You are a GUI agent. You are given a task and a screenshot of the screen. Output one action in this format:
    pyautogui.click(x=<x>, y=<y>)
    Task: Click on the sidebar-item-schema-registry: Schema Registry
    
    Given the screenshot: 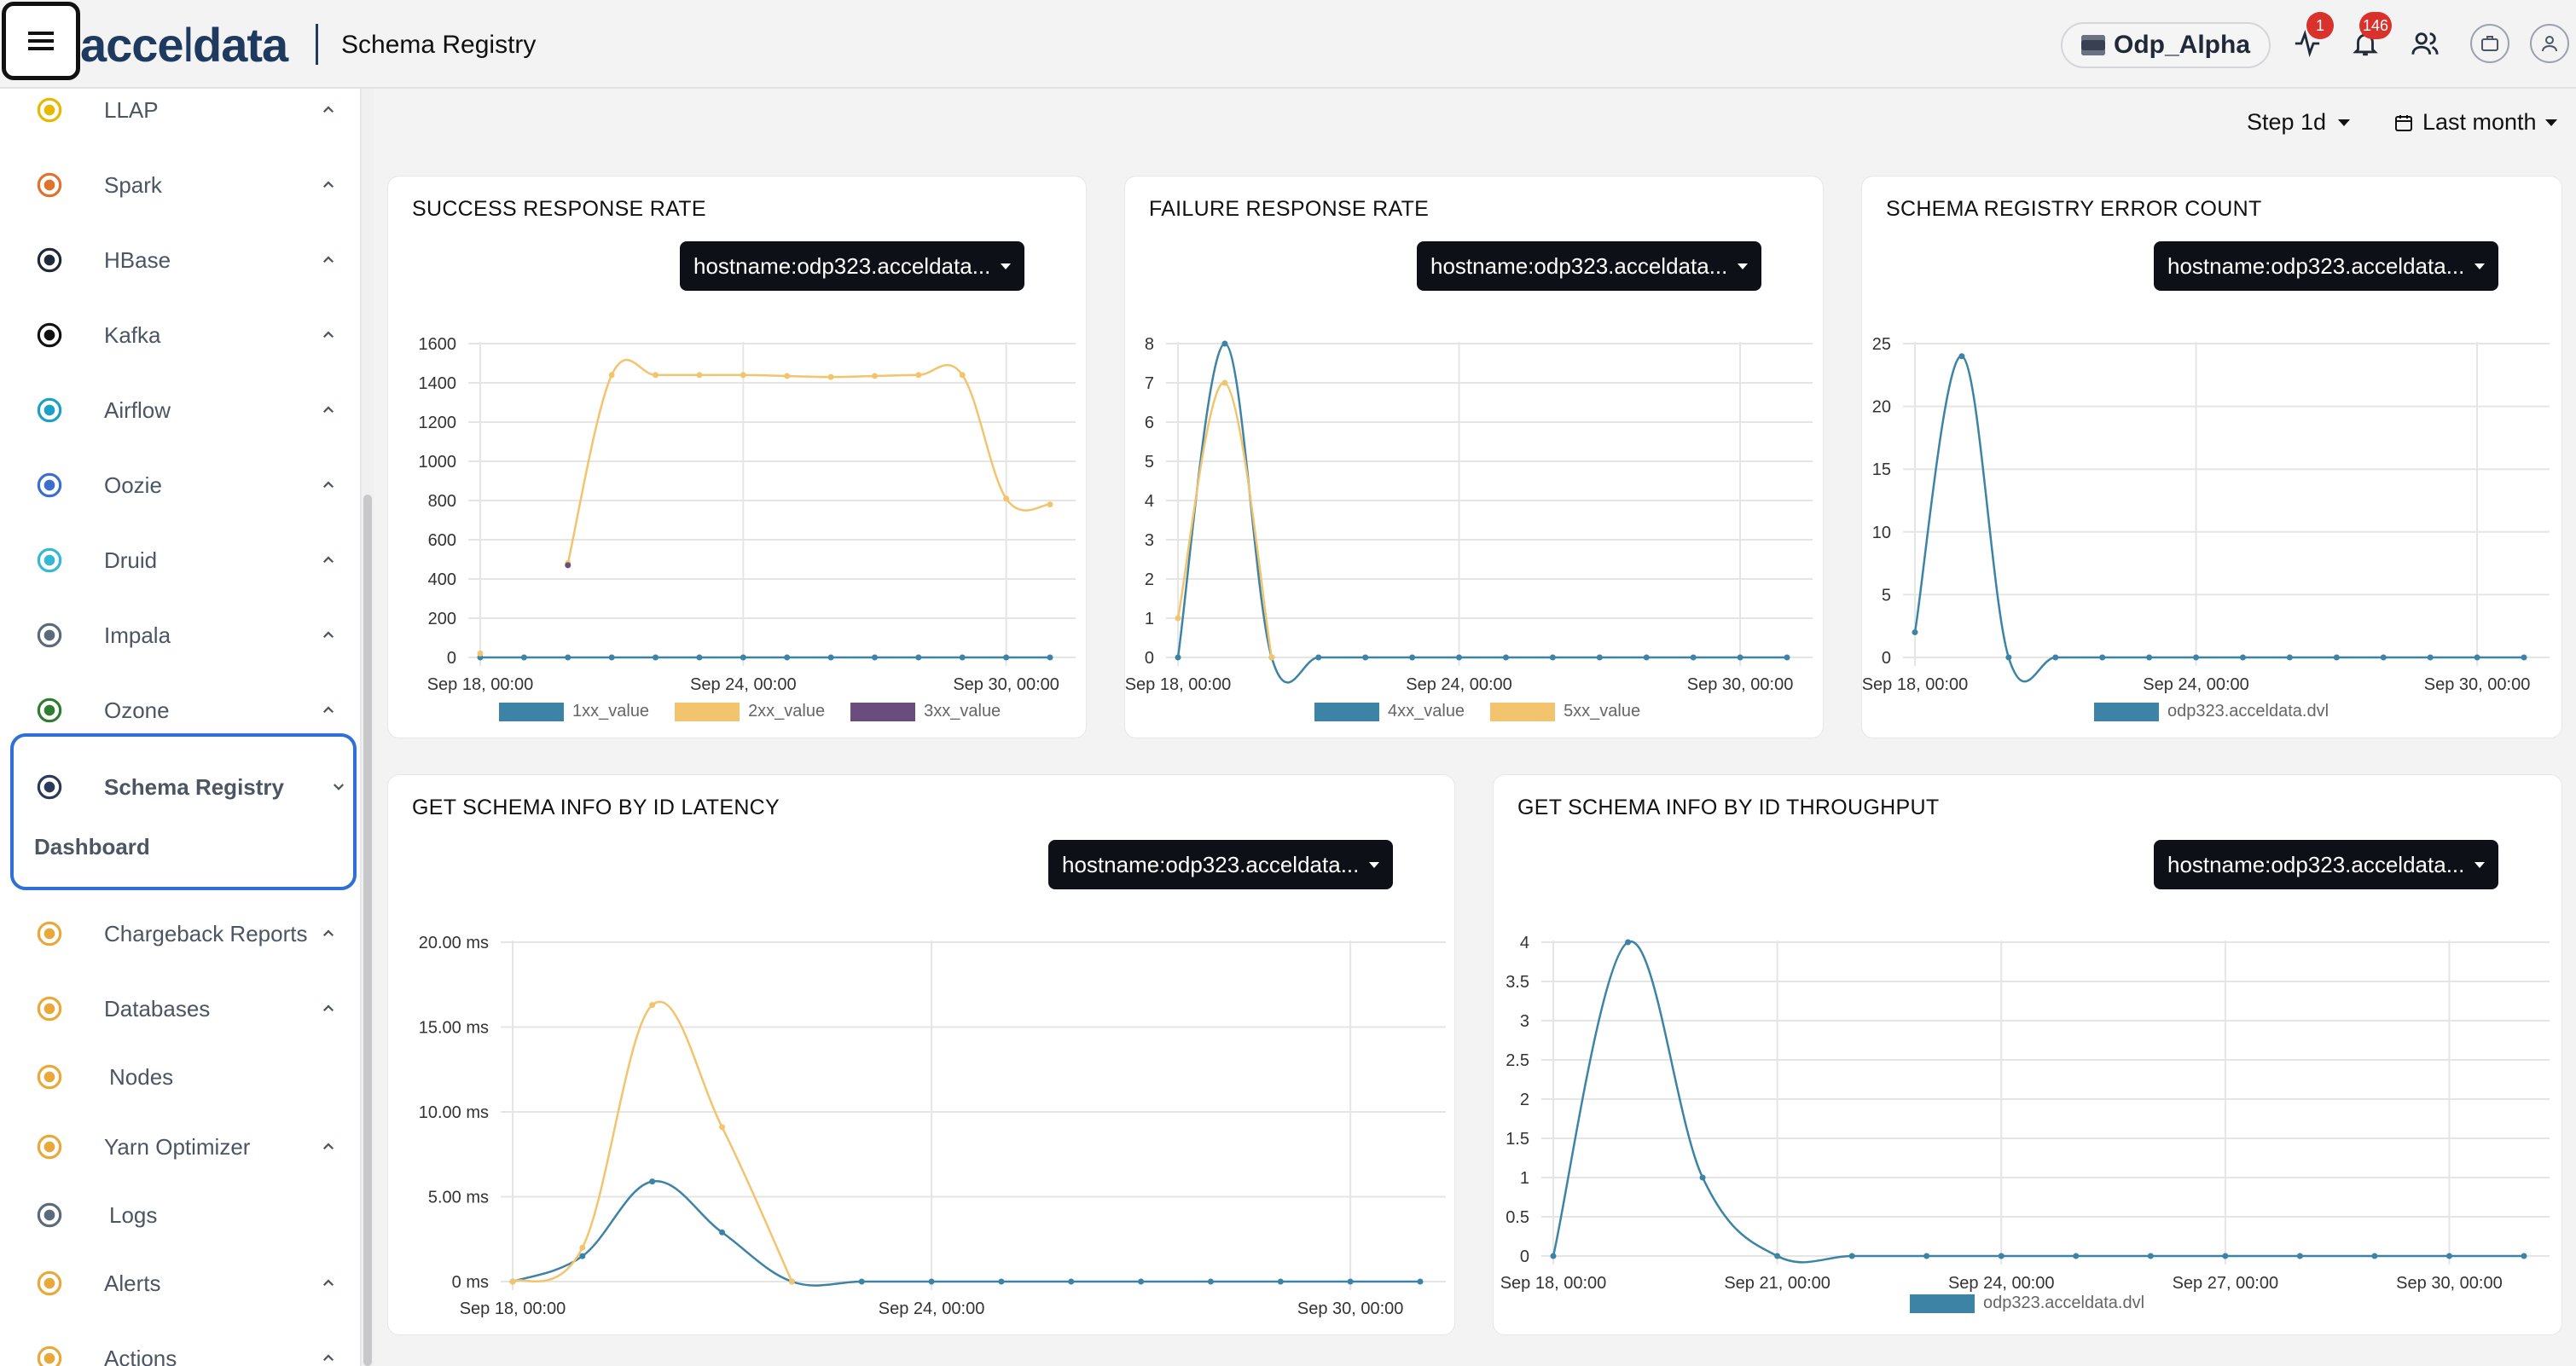 What is the action you would take?
    pyautogui.click(x=180, y=787)
    